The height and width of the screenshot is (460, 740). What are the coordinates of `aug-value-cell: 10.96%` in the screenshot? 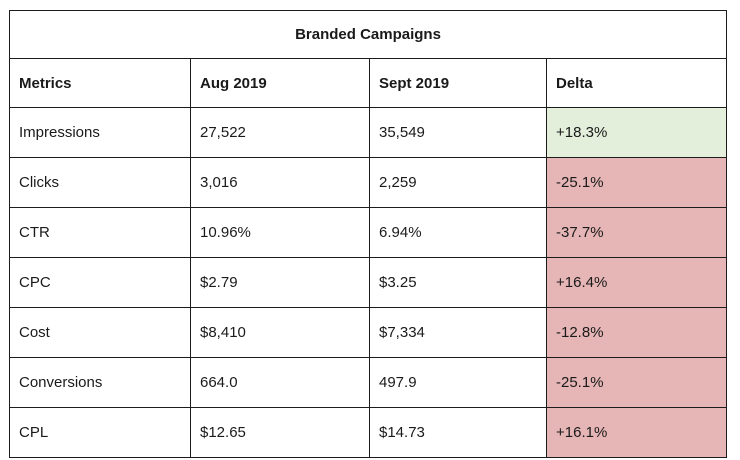 It's located at (280, 232).